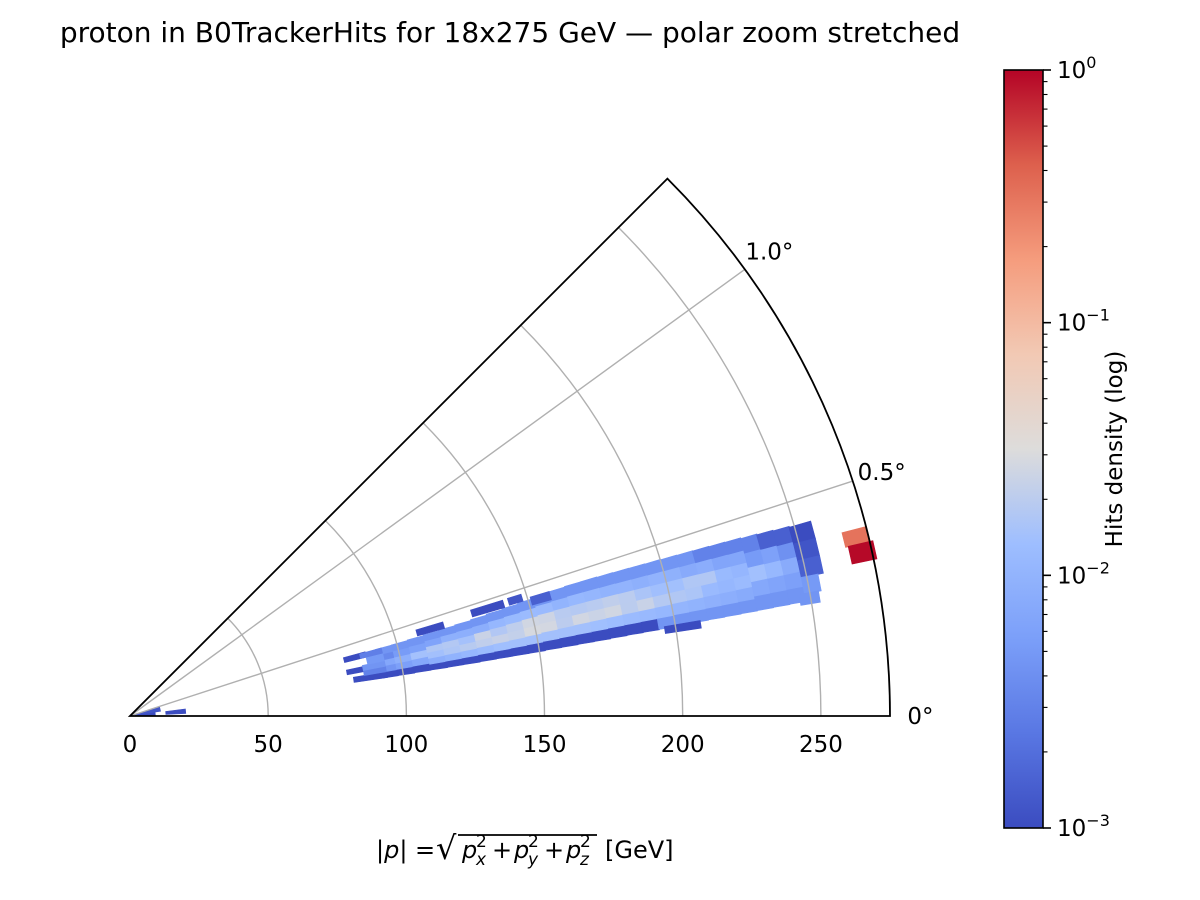 This screenshot has width=1200, height=900. What do you see at coordinates (862, 552) in the screenshot?
I see `hotspot-cell` at bounding box center [862, 552].